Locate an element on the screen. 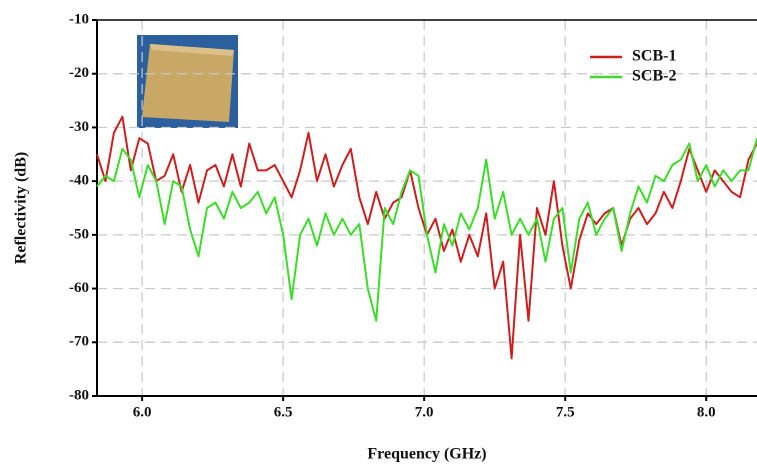  photo-board is located at coordinates (188, 83).